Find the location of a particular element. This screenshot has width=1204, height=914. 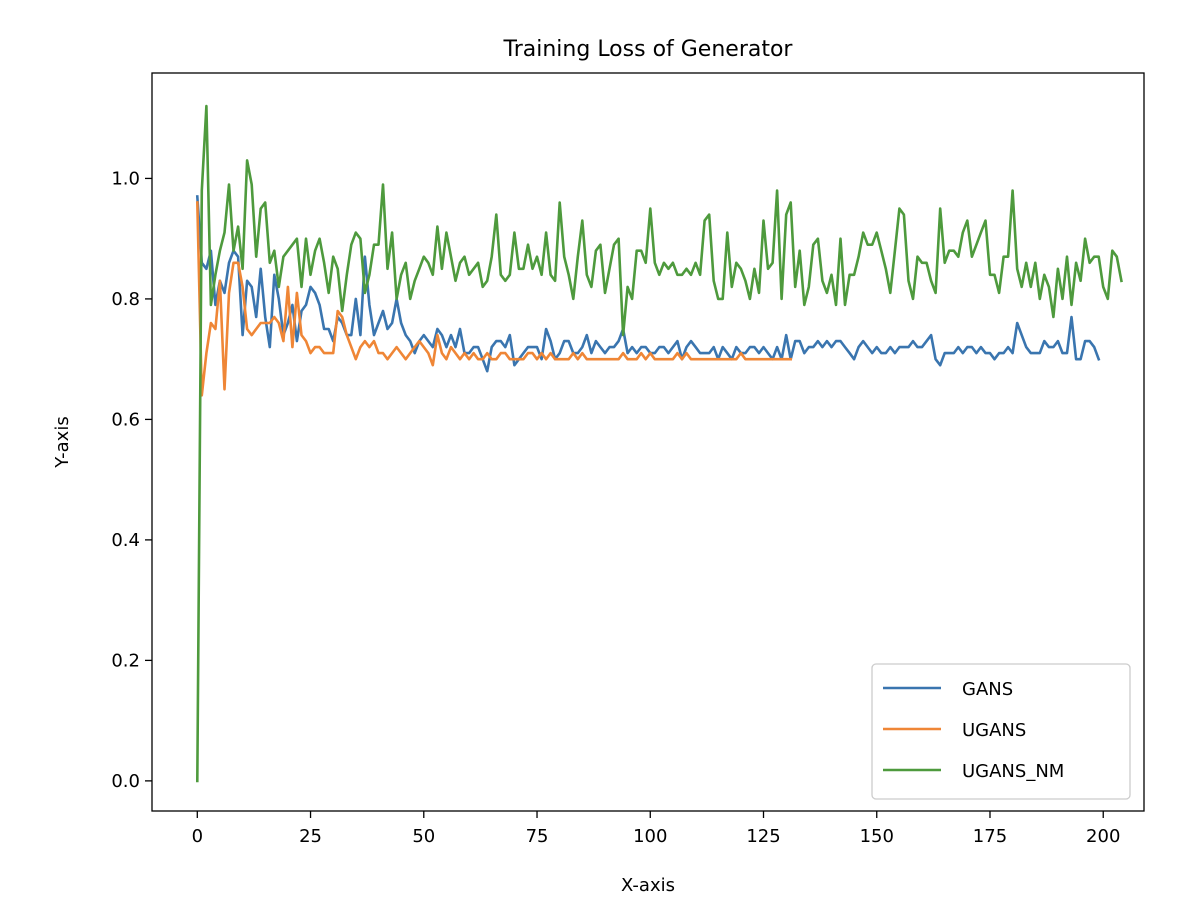

x-tick-label: 100 is located at coordinates (650, 836).